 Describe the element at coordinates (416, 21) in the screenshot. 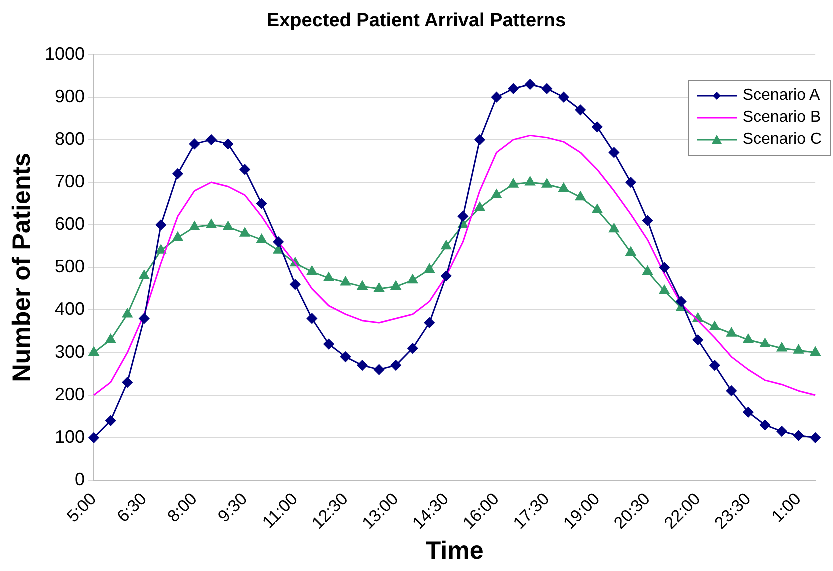

I see `chart-title: Expected Patient Arrival Patterns` at that location.